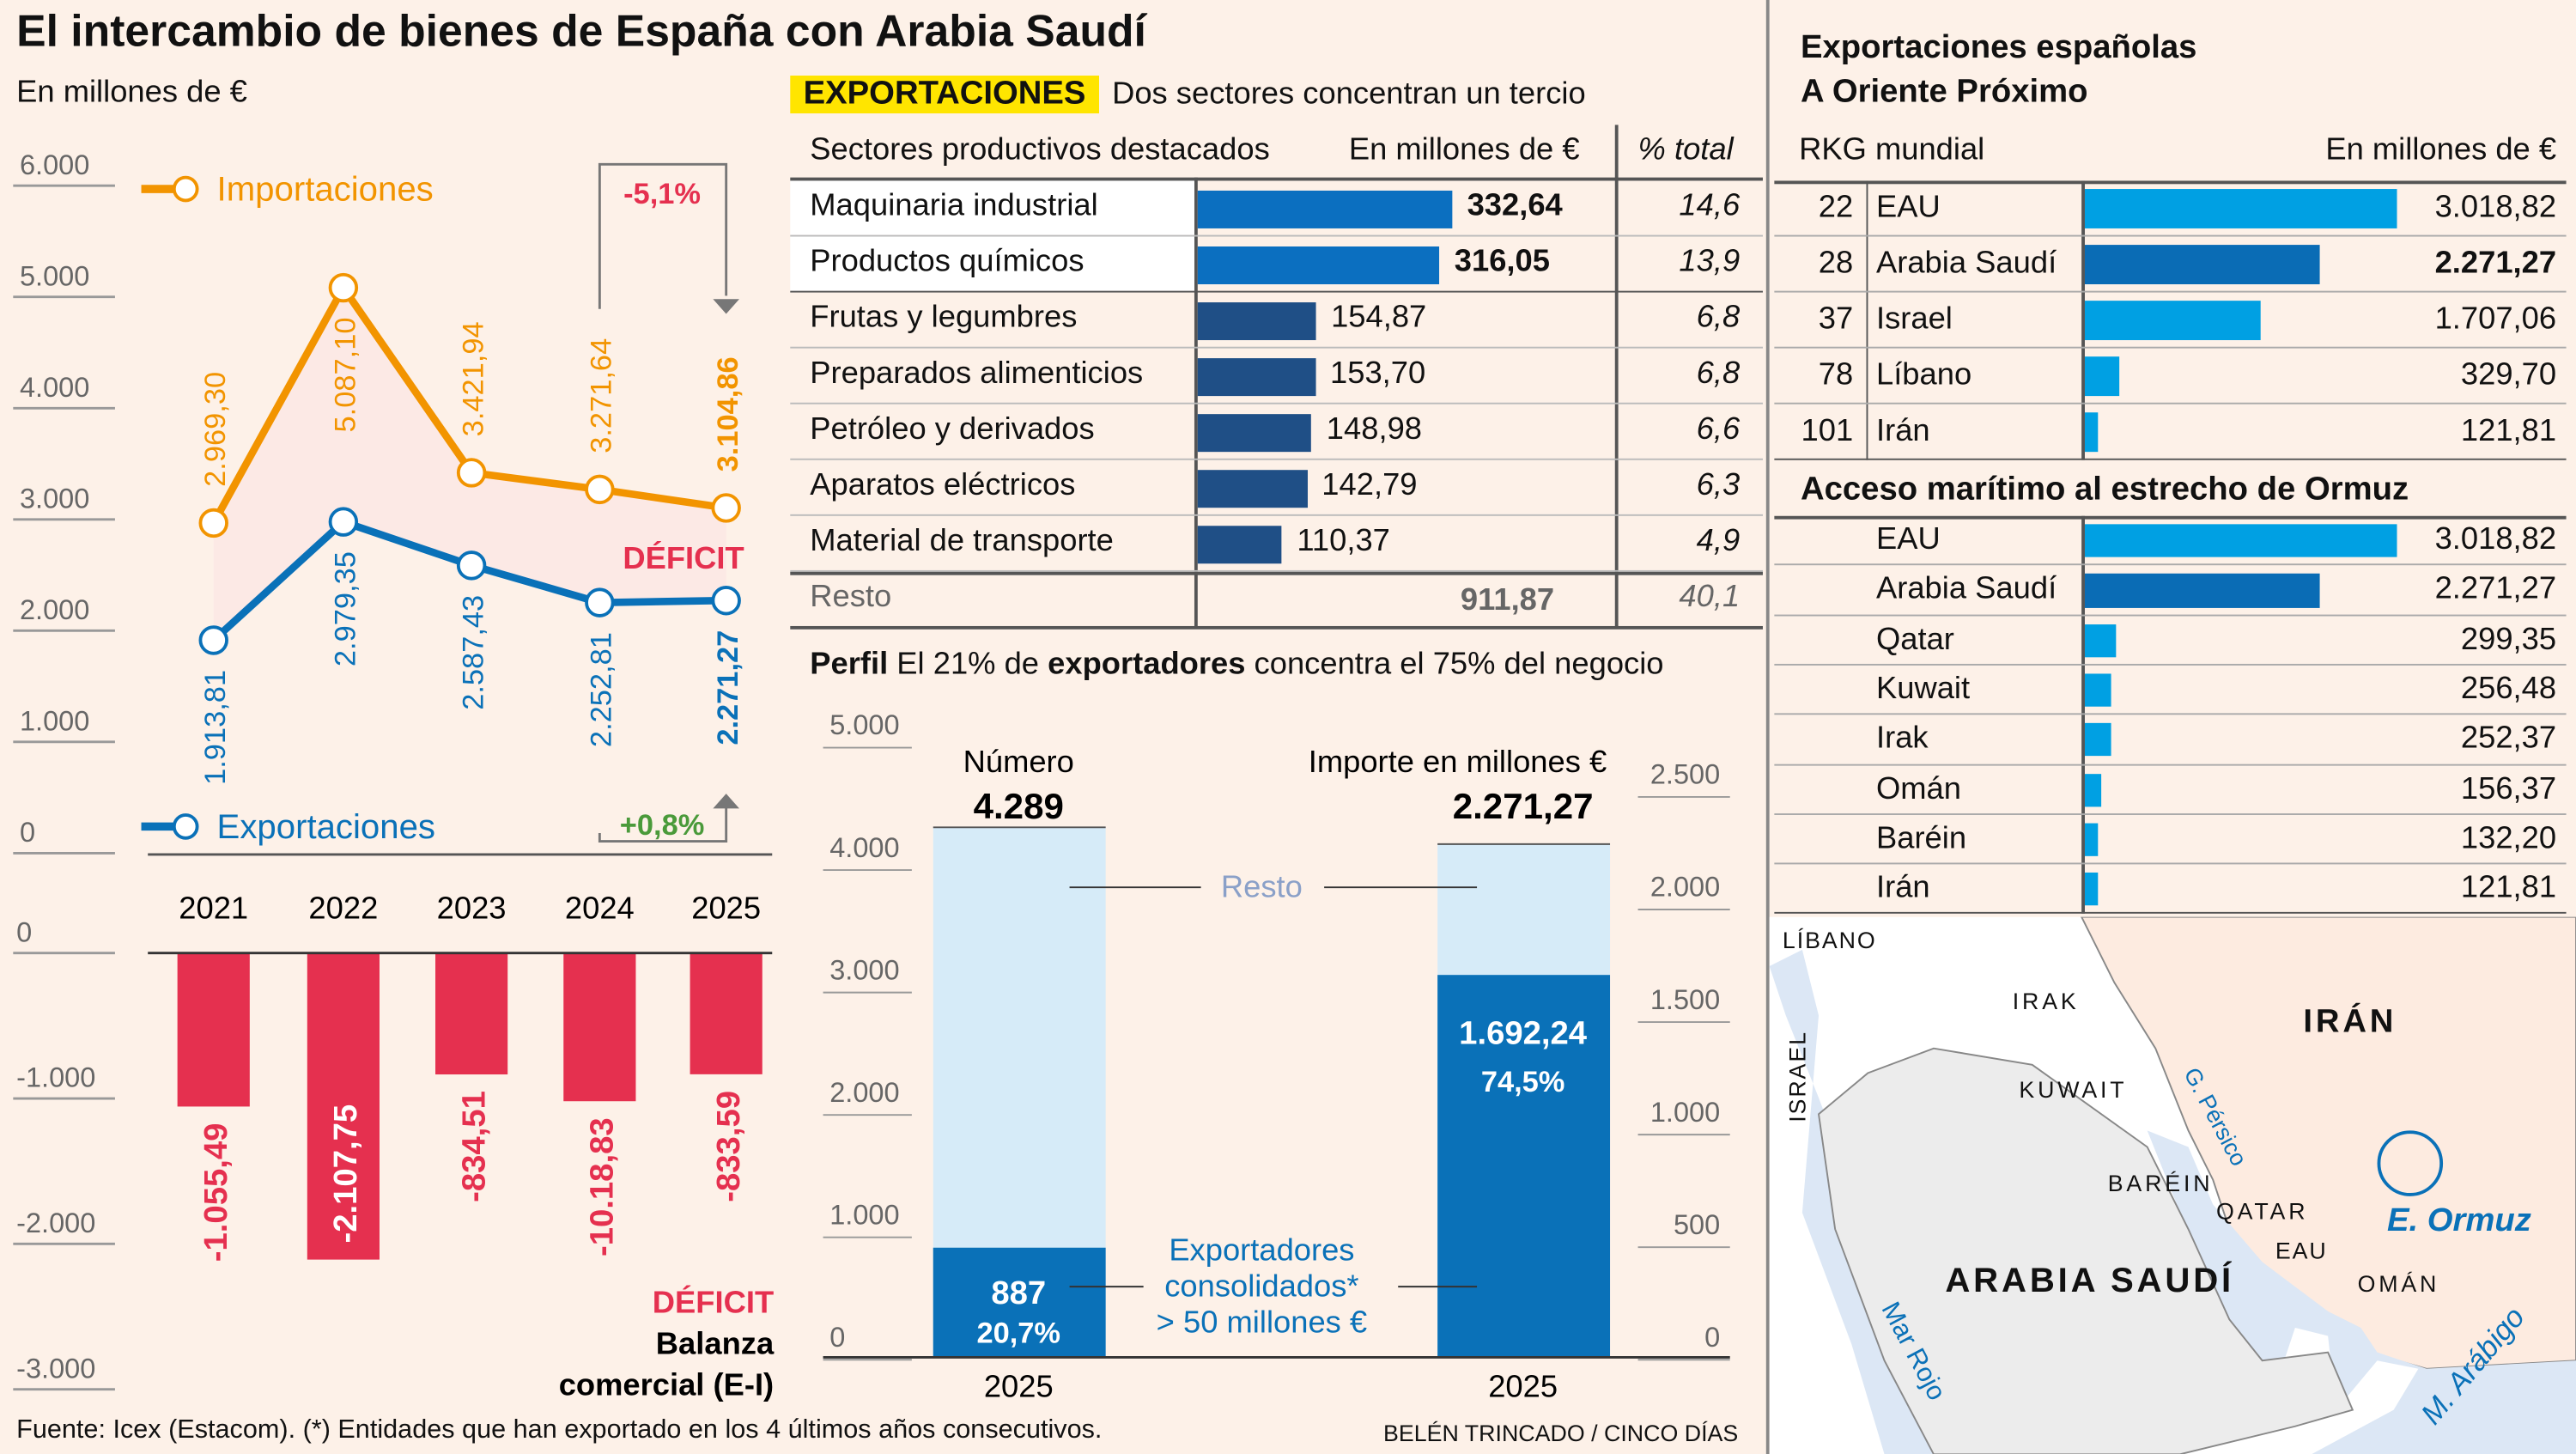 This screenshot has height=1454, width=2576. I want to click on sector-pct: 4,9, so click(1718, 541).